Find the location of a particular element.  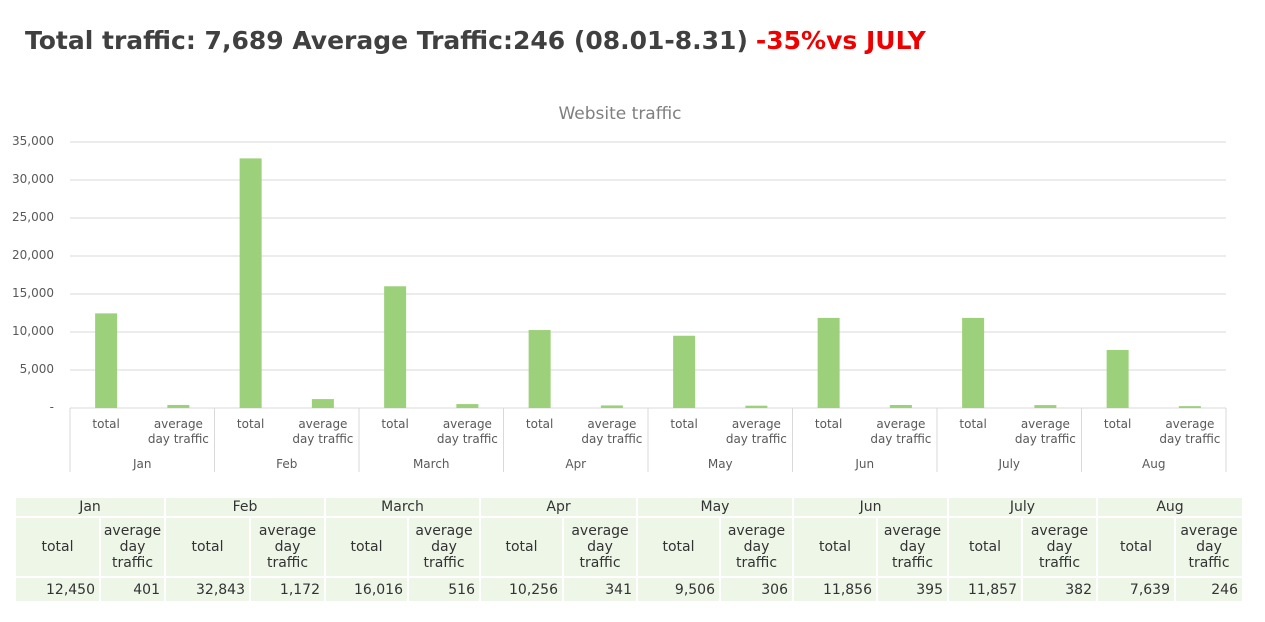

y-tick-label: 5,000 is located at coordinates (36, 369).